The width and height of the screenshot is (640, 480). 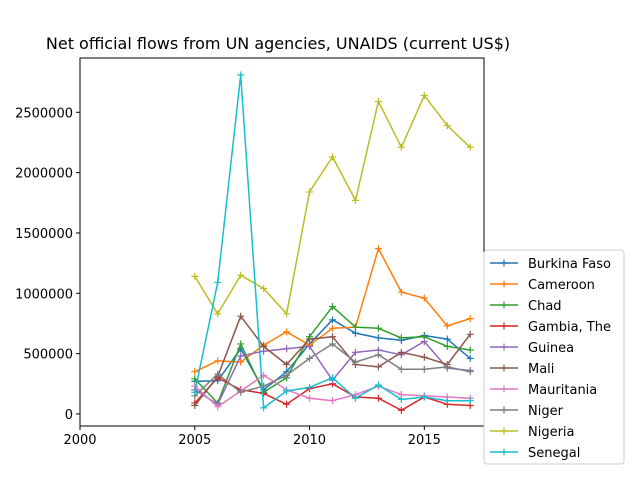 I want to click on y-tick-label: 1500000, so click(x=44, y=234).